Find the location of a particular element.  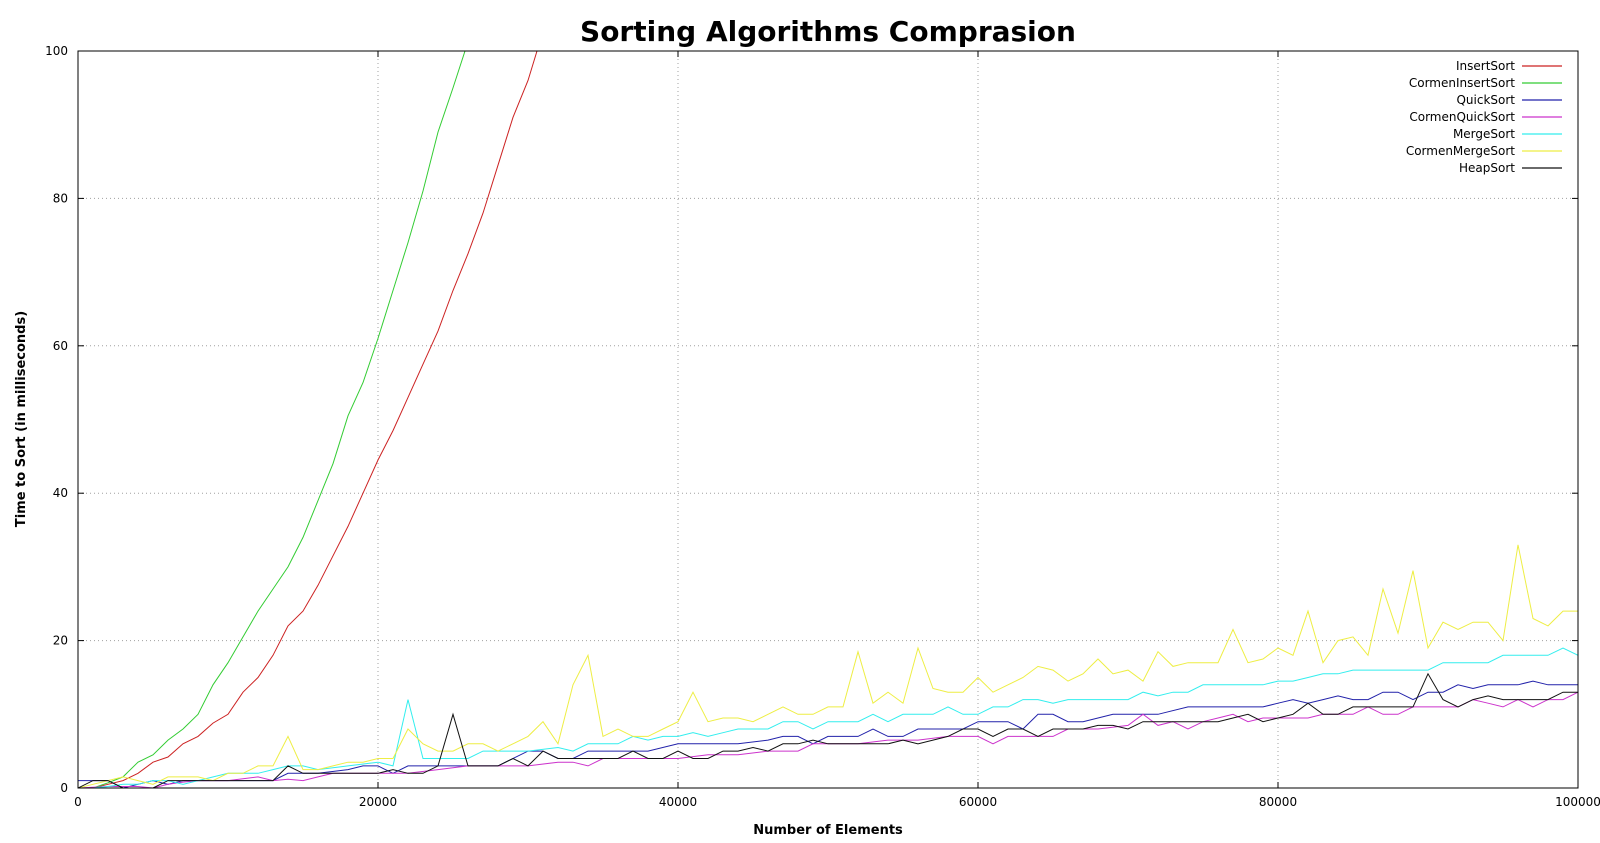

series-line-heapsort is located at coordinates (828, 730).